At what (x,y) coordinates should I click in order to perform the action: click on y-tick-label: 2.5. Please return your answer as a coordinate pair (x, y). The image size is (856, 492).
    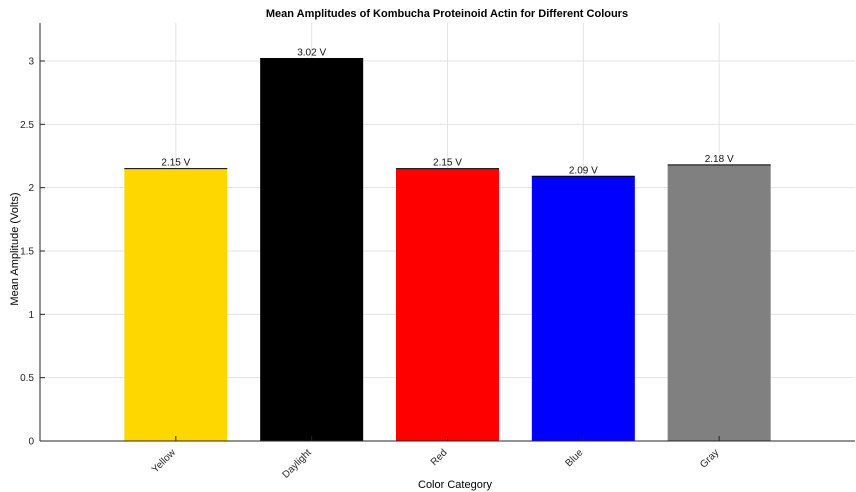
    Looking at the image, I should click on (27, 125).